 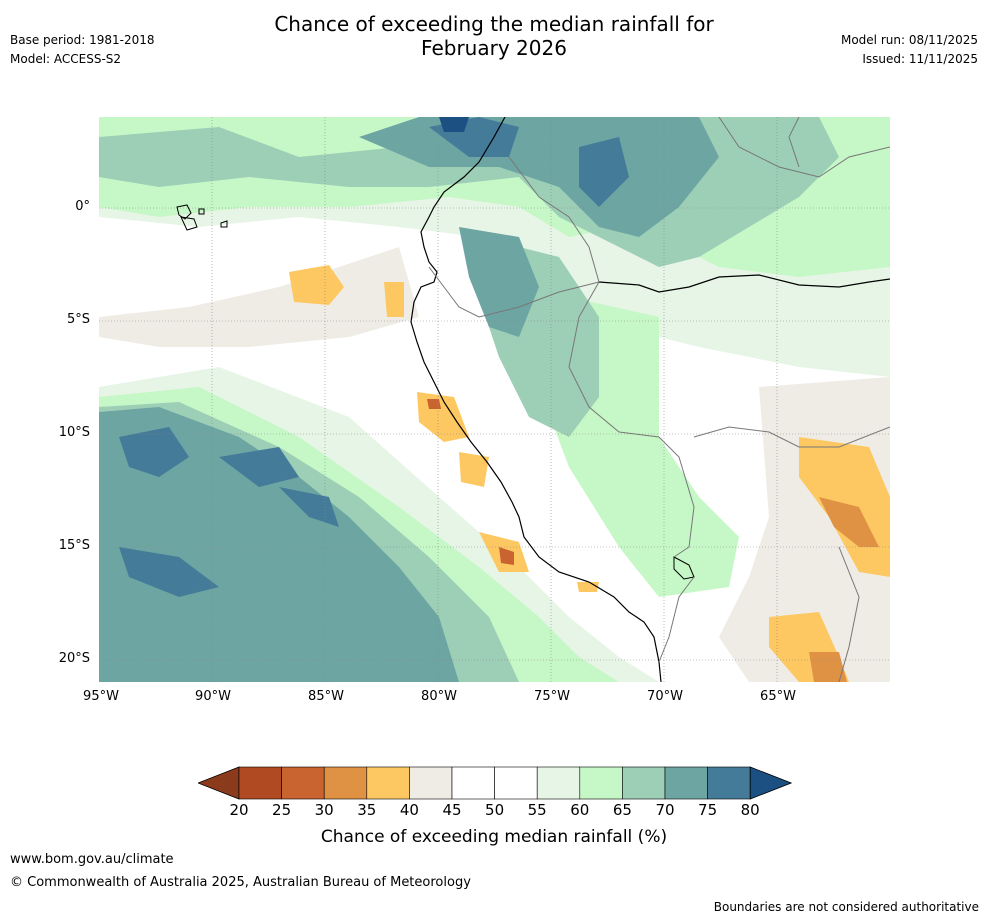 What do you see at coordinates (169, 572) in the screenshot?
I see `region-75-80-e` at bounding box center [169, 572].